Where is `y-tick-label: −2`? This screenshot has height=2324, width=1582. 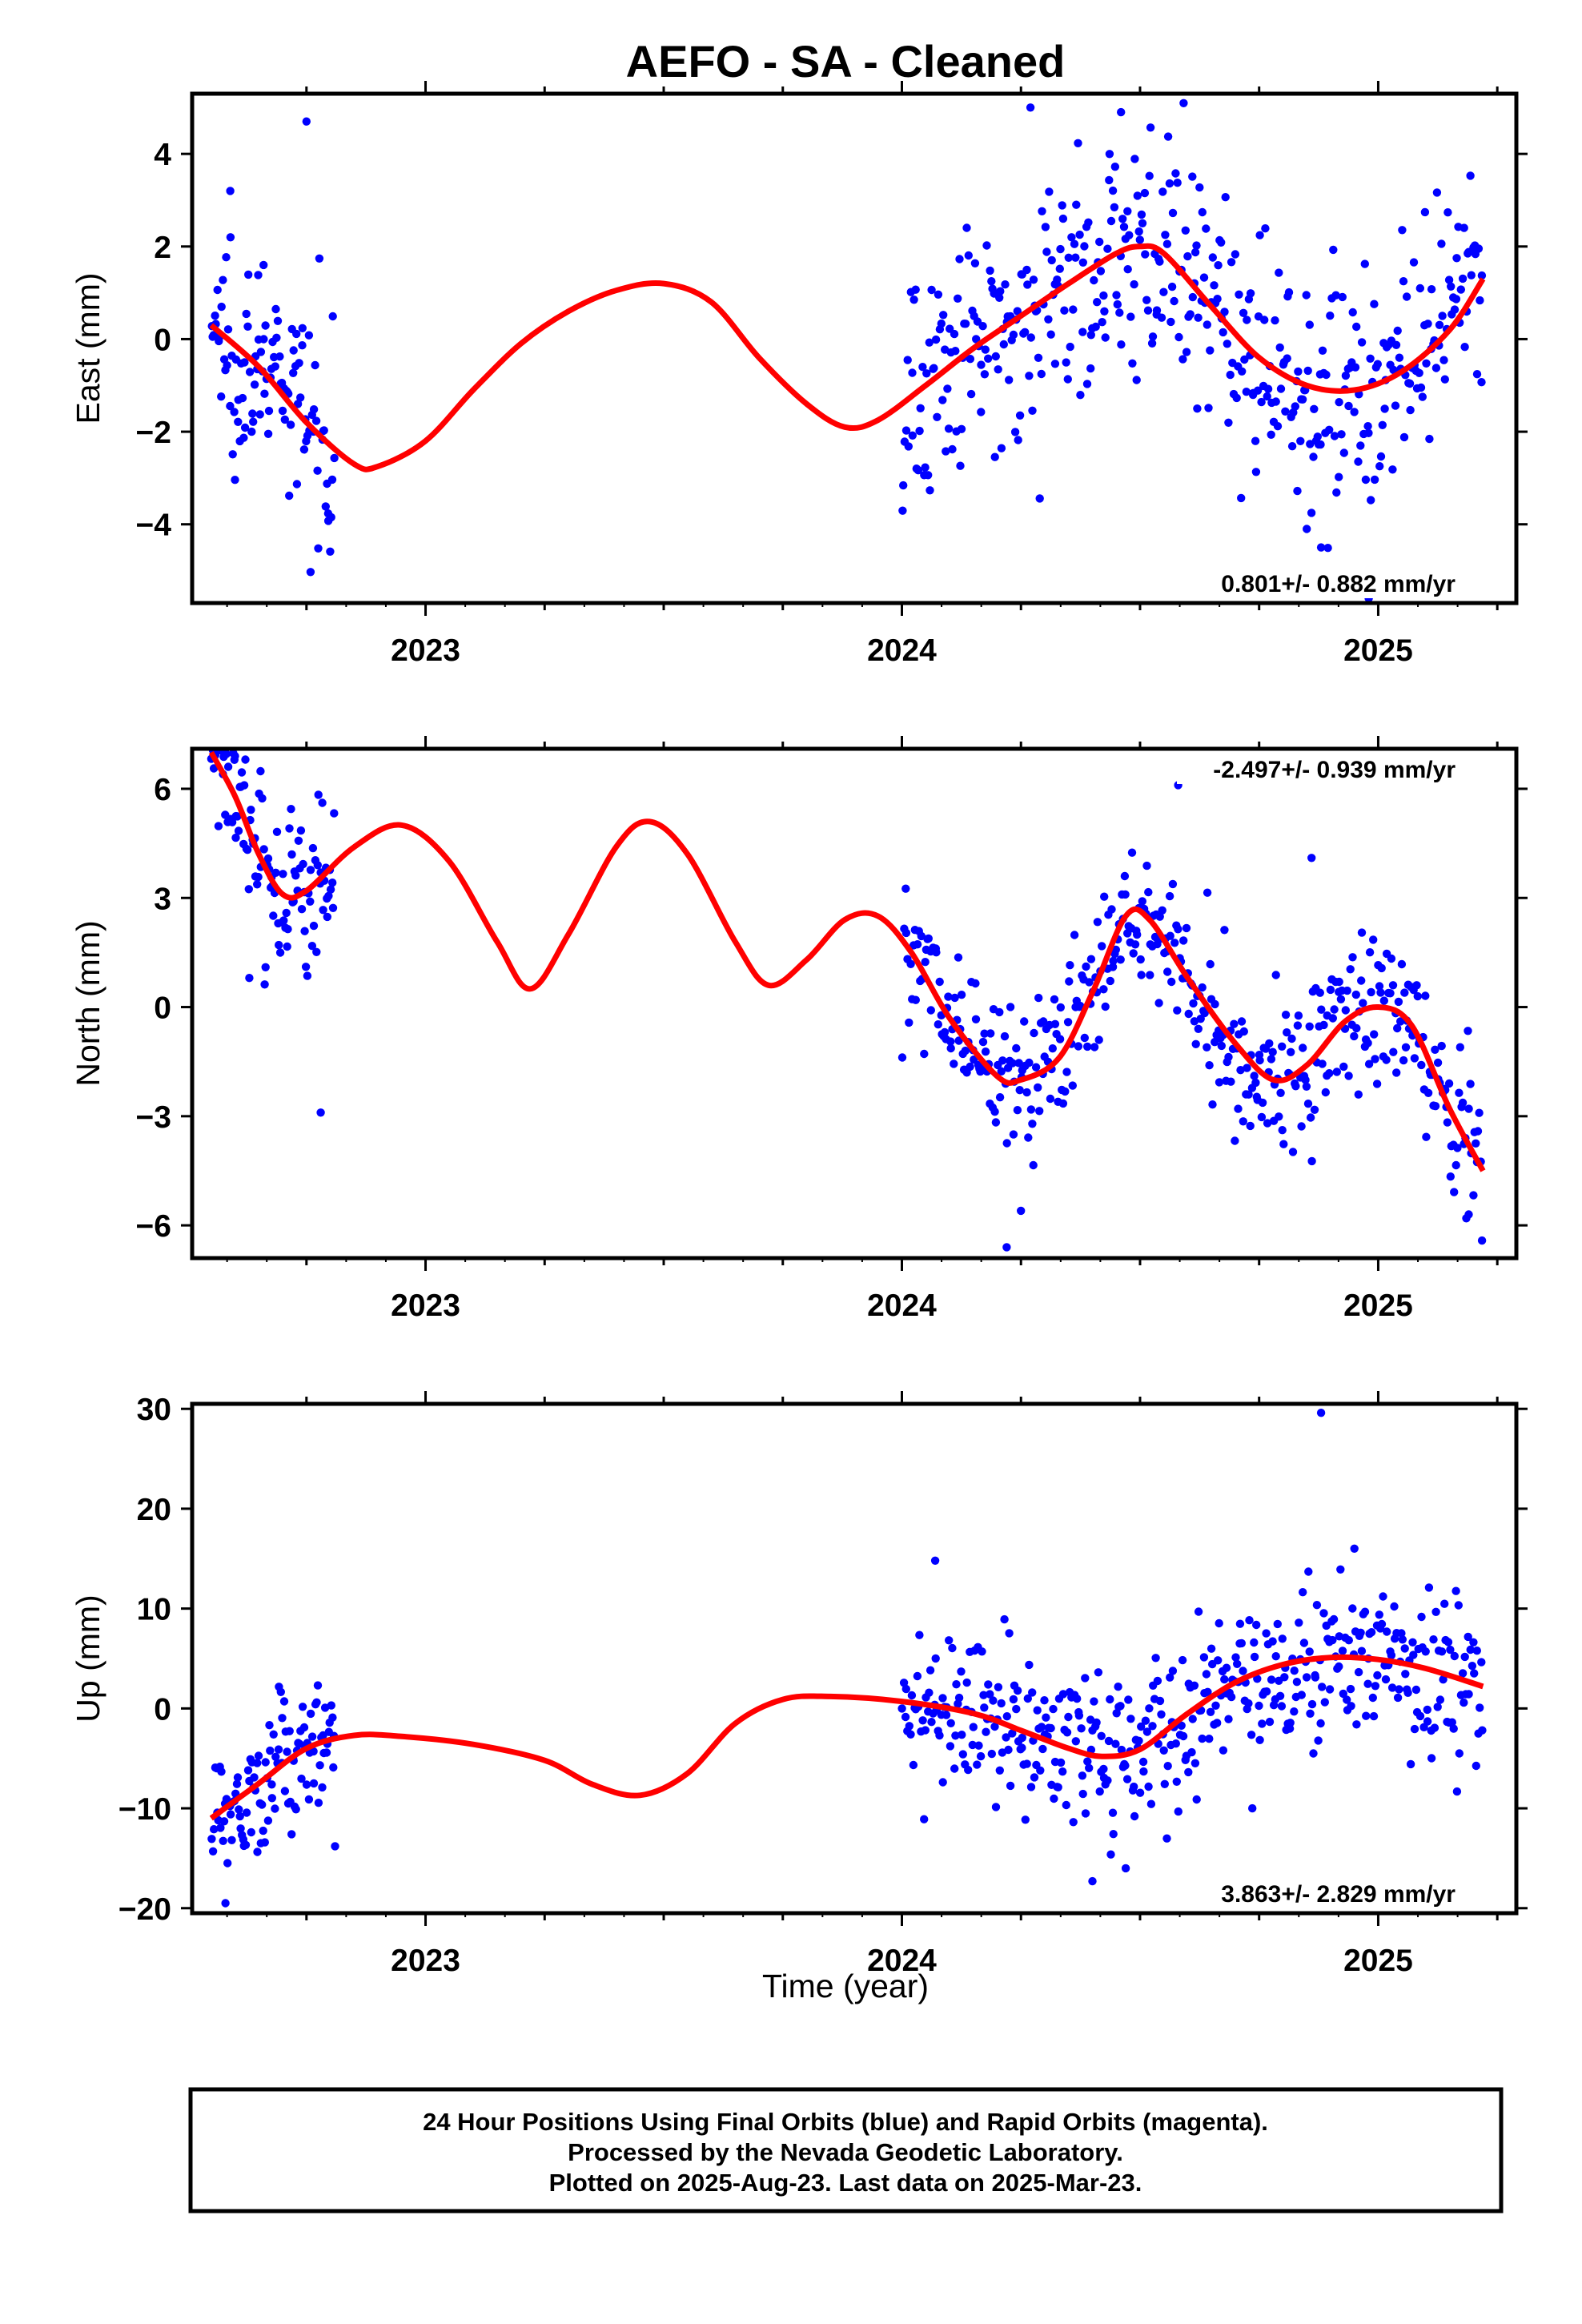
y-tick-label: −2 is located at coordinates (154, 433).